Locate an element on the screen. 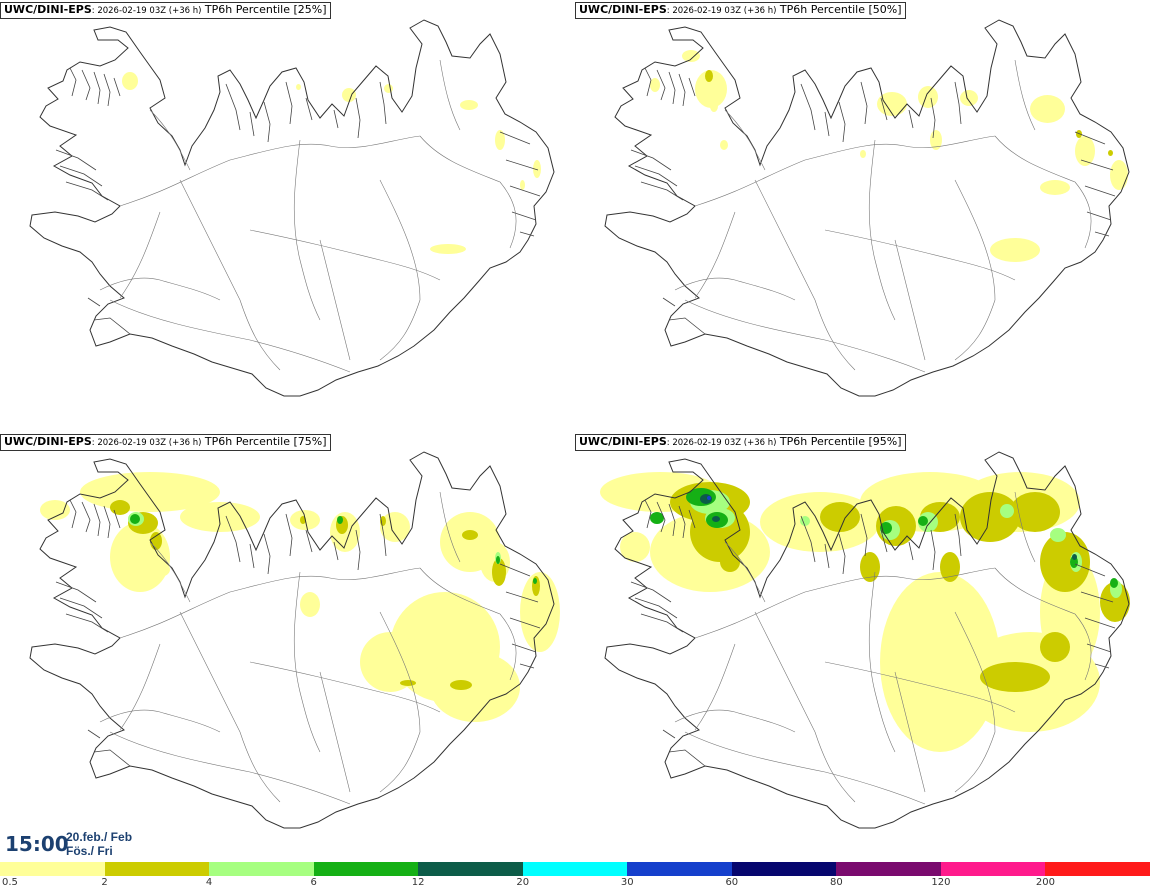 The image size is (1150, 891). legend-tick: 6 is located at coordinates (313, 882).